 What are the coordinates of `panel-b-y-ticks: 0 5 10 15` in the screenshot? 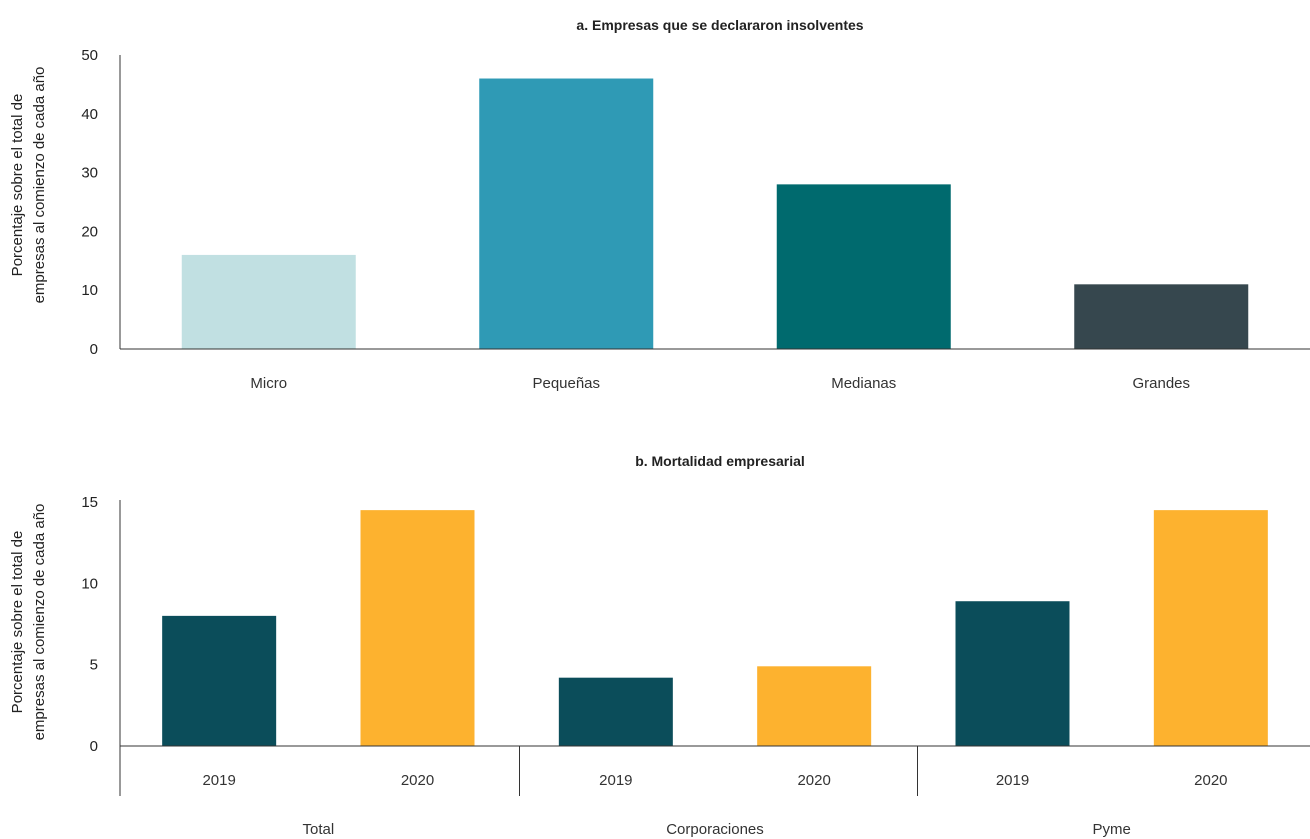 It's located at (89, 624).